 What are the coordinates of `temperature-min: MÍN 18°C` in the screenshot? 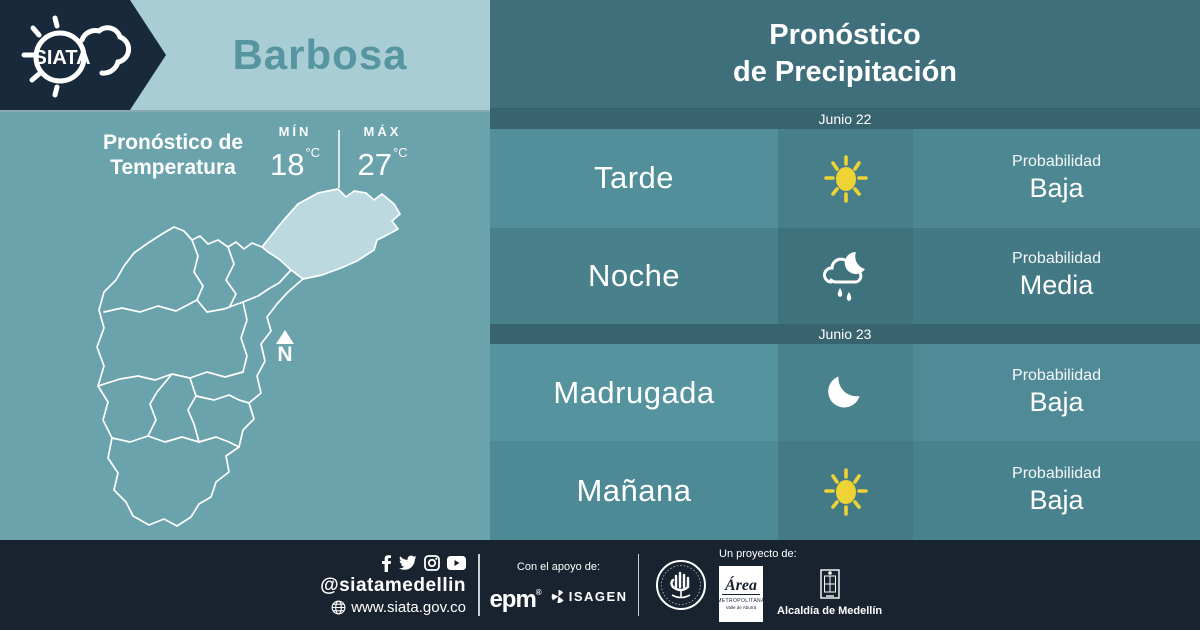 It's located at (295, 153).